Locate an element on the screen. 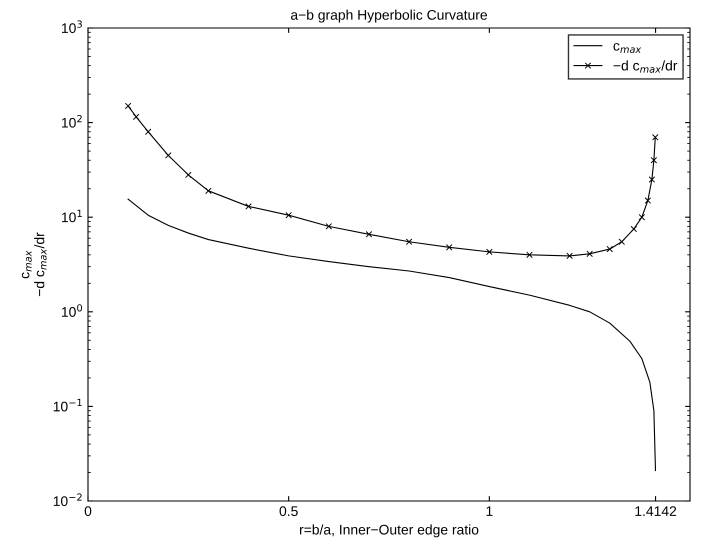 The image size is (716, 547). y-tick-label: 10$^{0}$ is located at coordinates (72, 310).